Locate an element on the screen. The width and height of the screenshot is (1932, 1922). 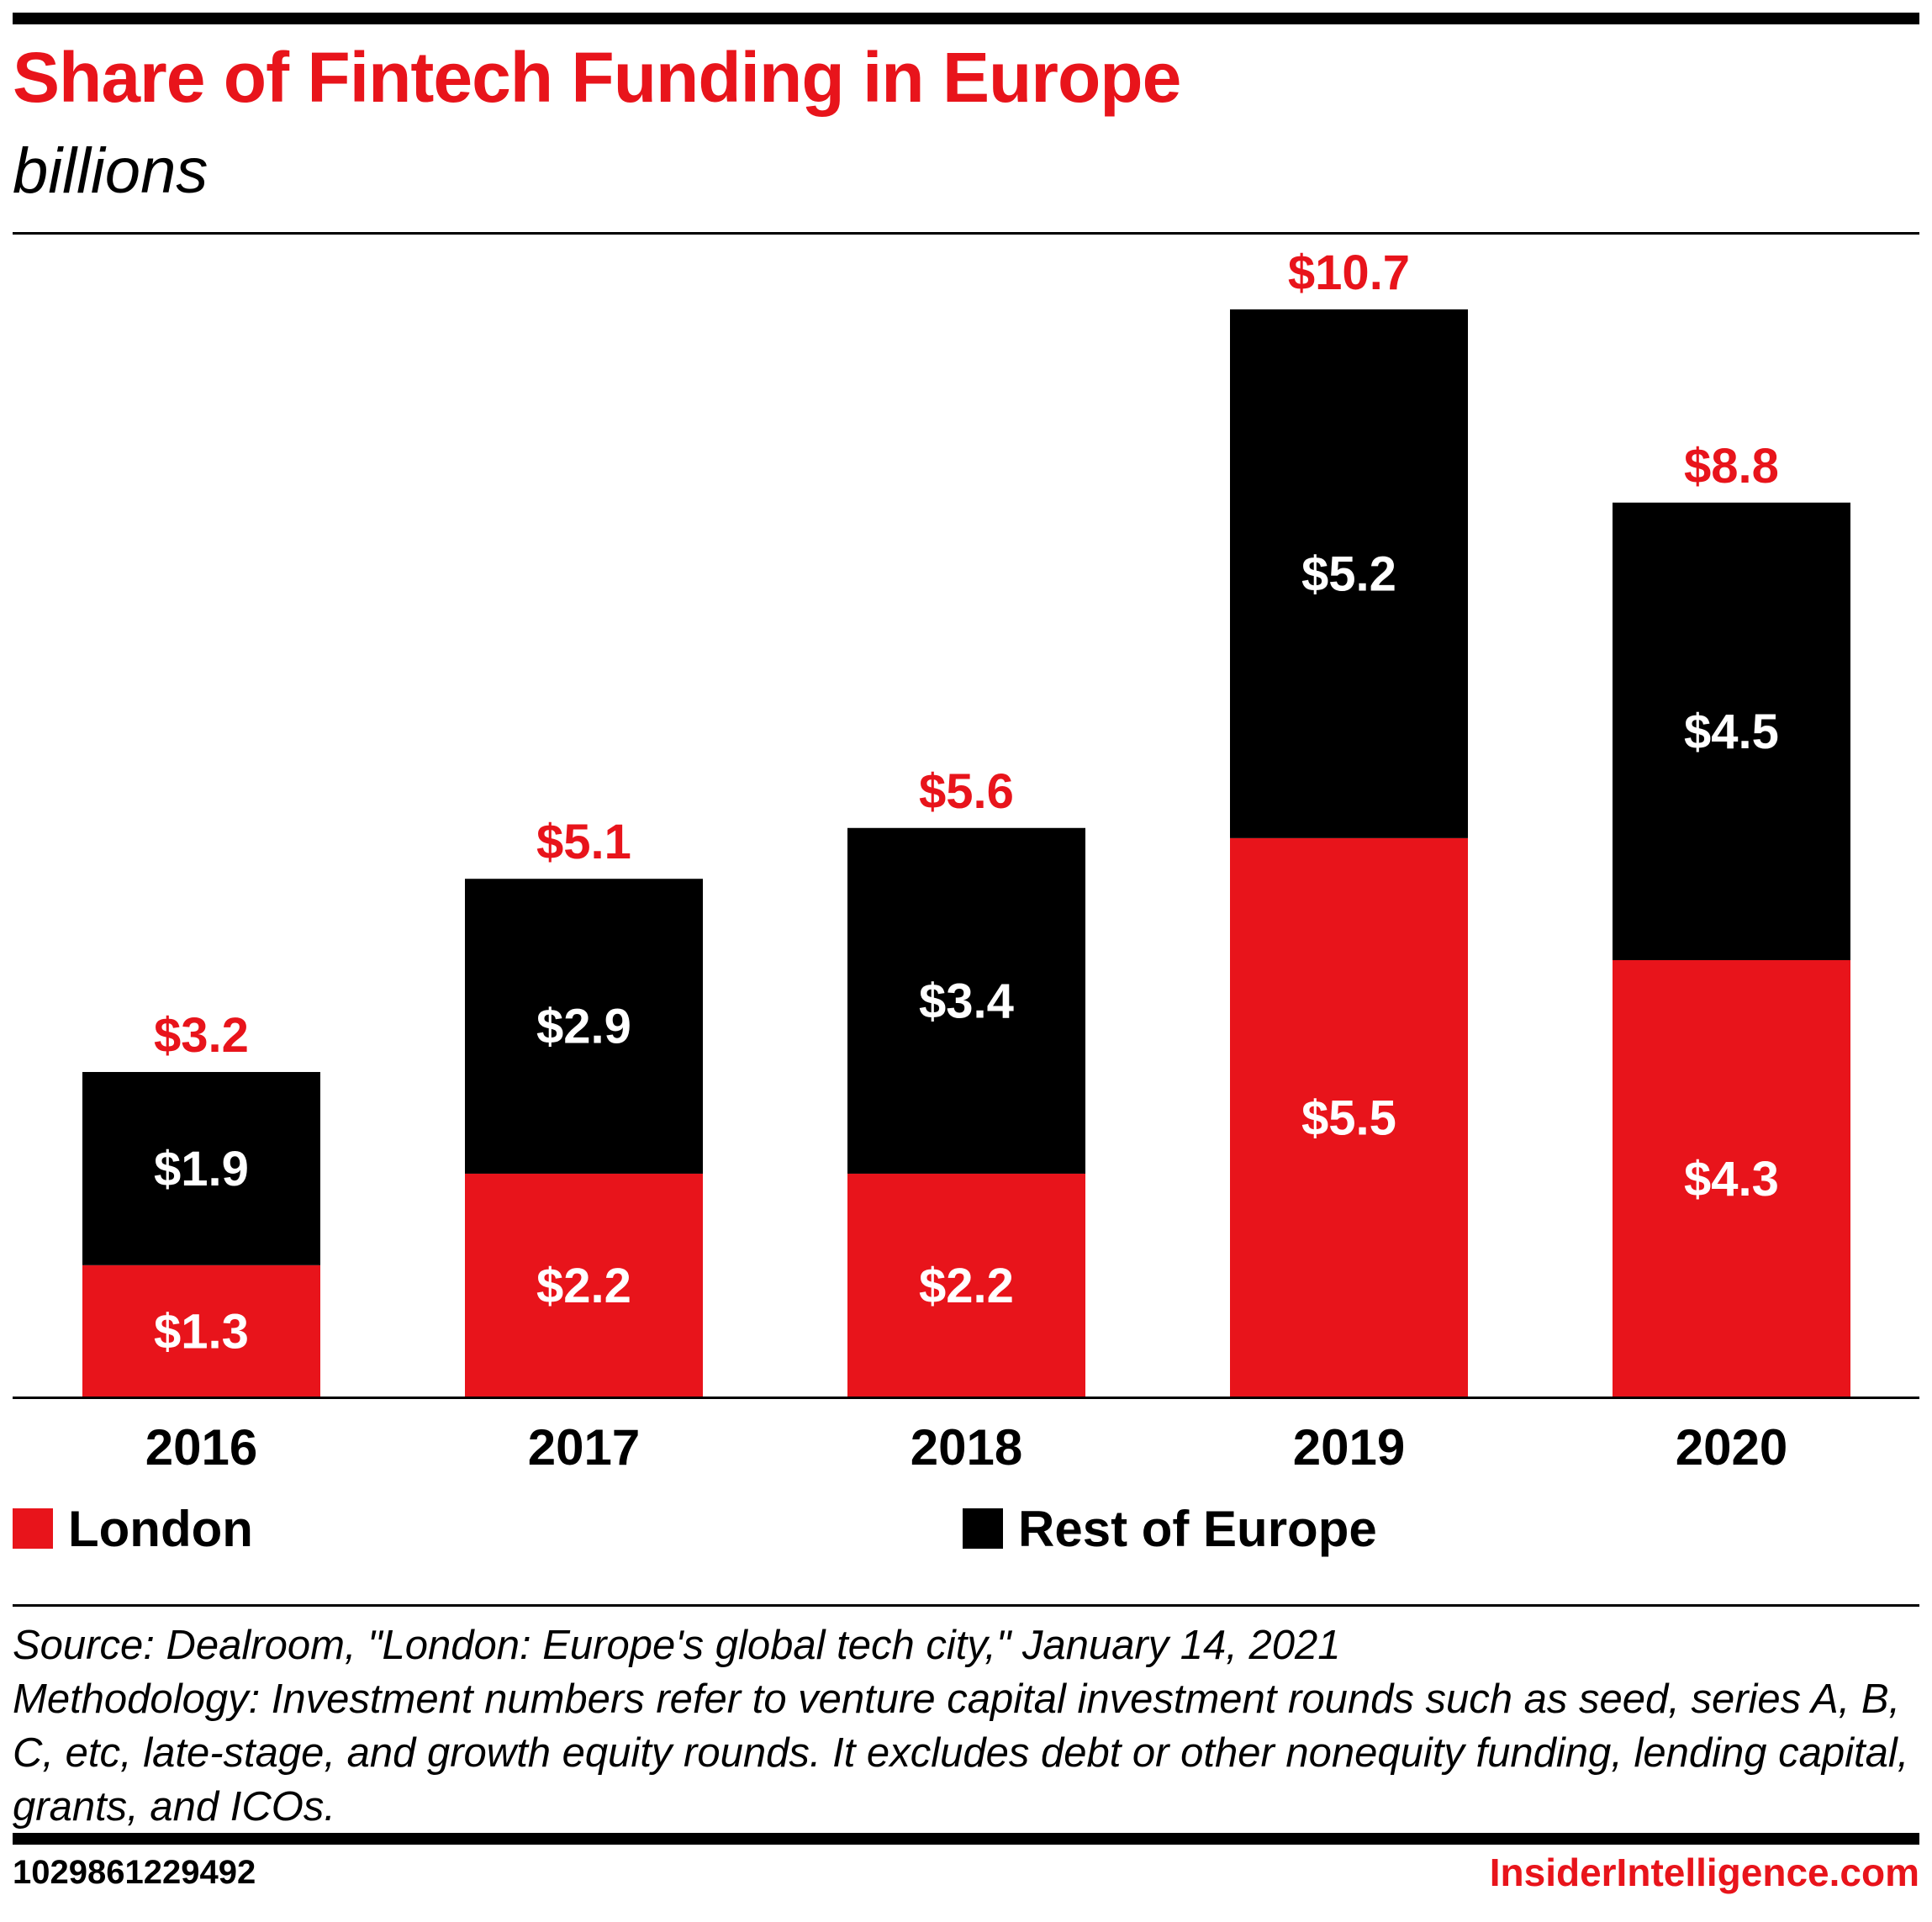
bar-london-2018 is located at coordinates (966, 1285).